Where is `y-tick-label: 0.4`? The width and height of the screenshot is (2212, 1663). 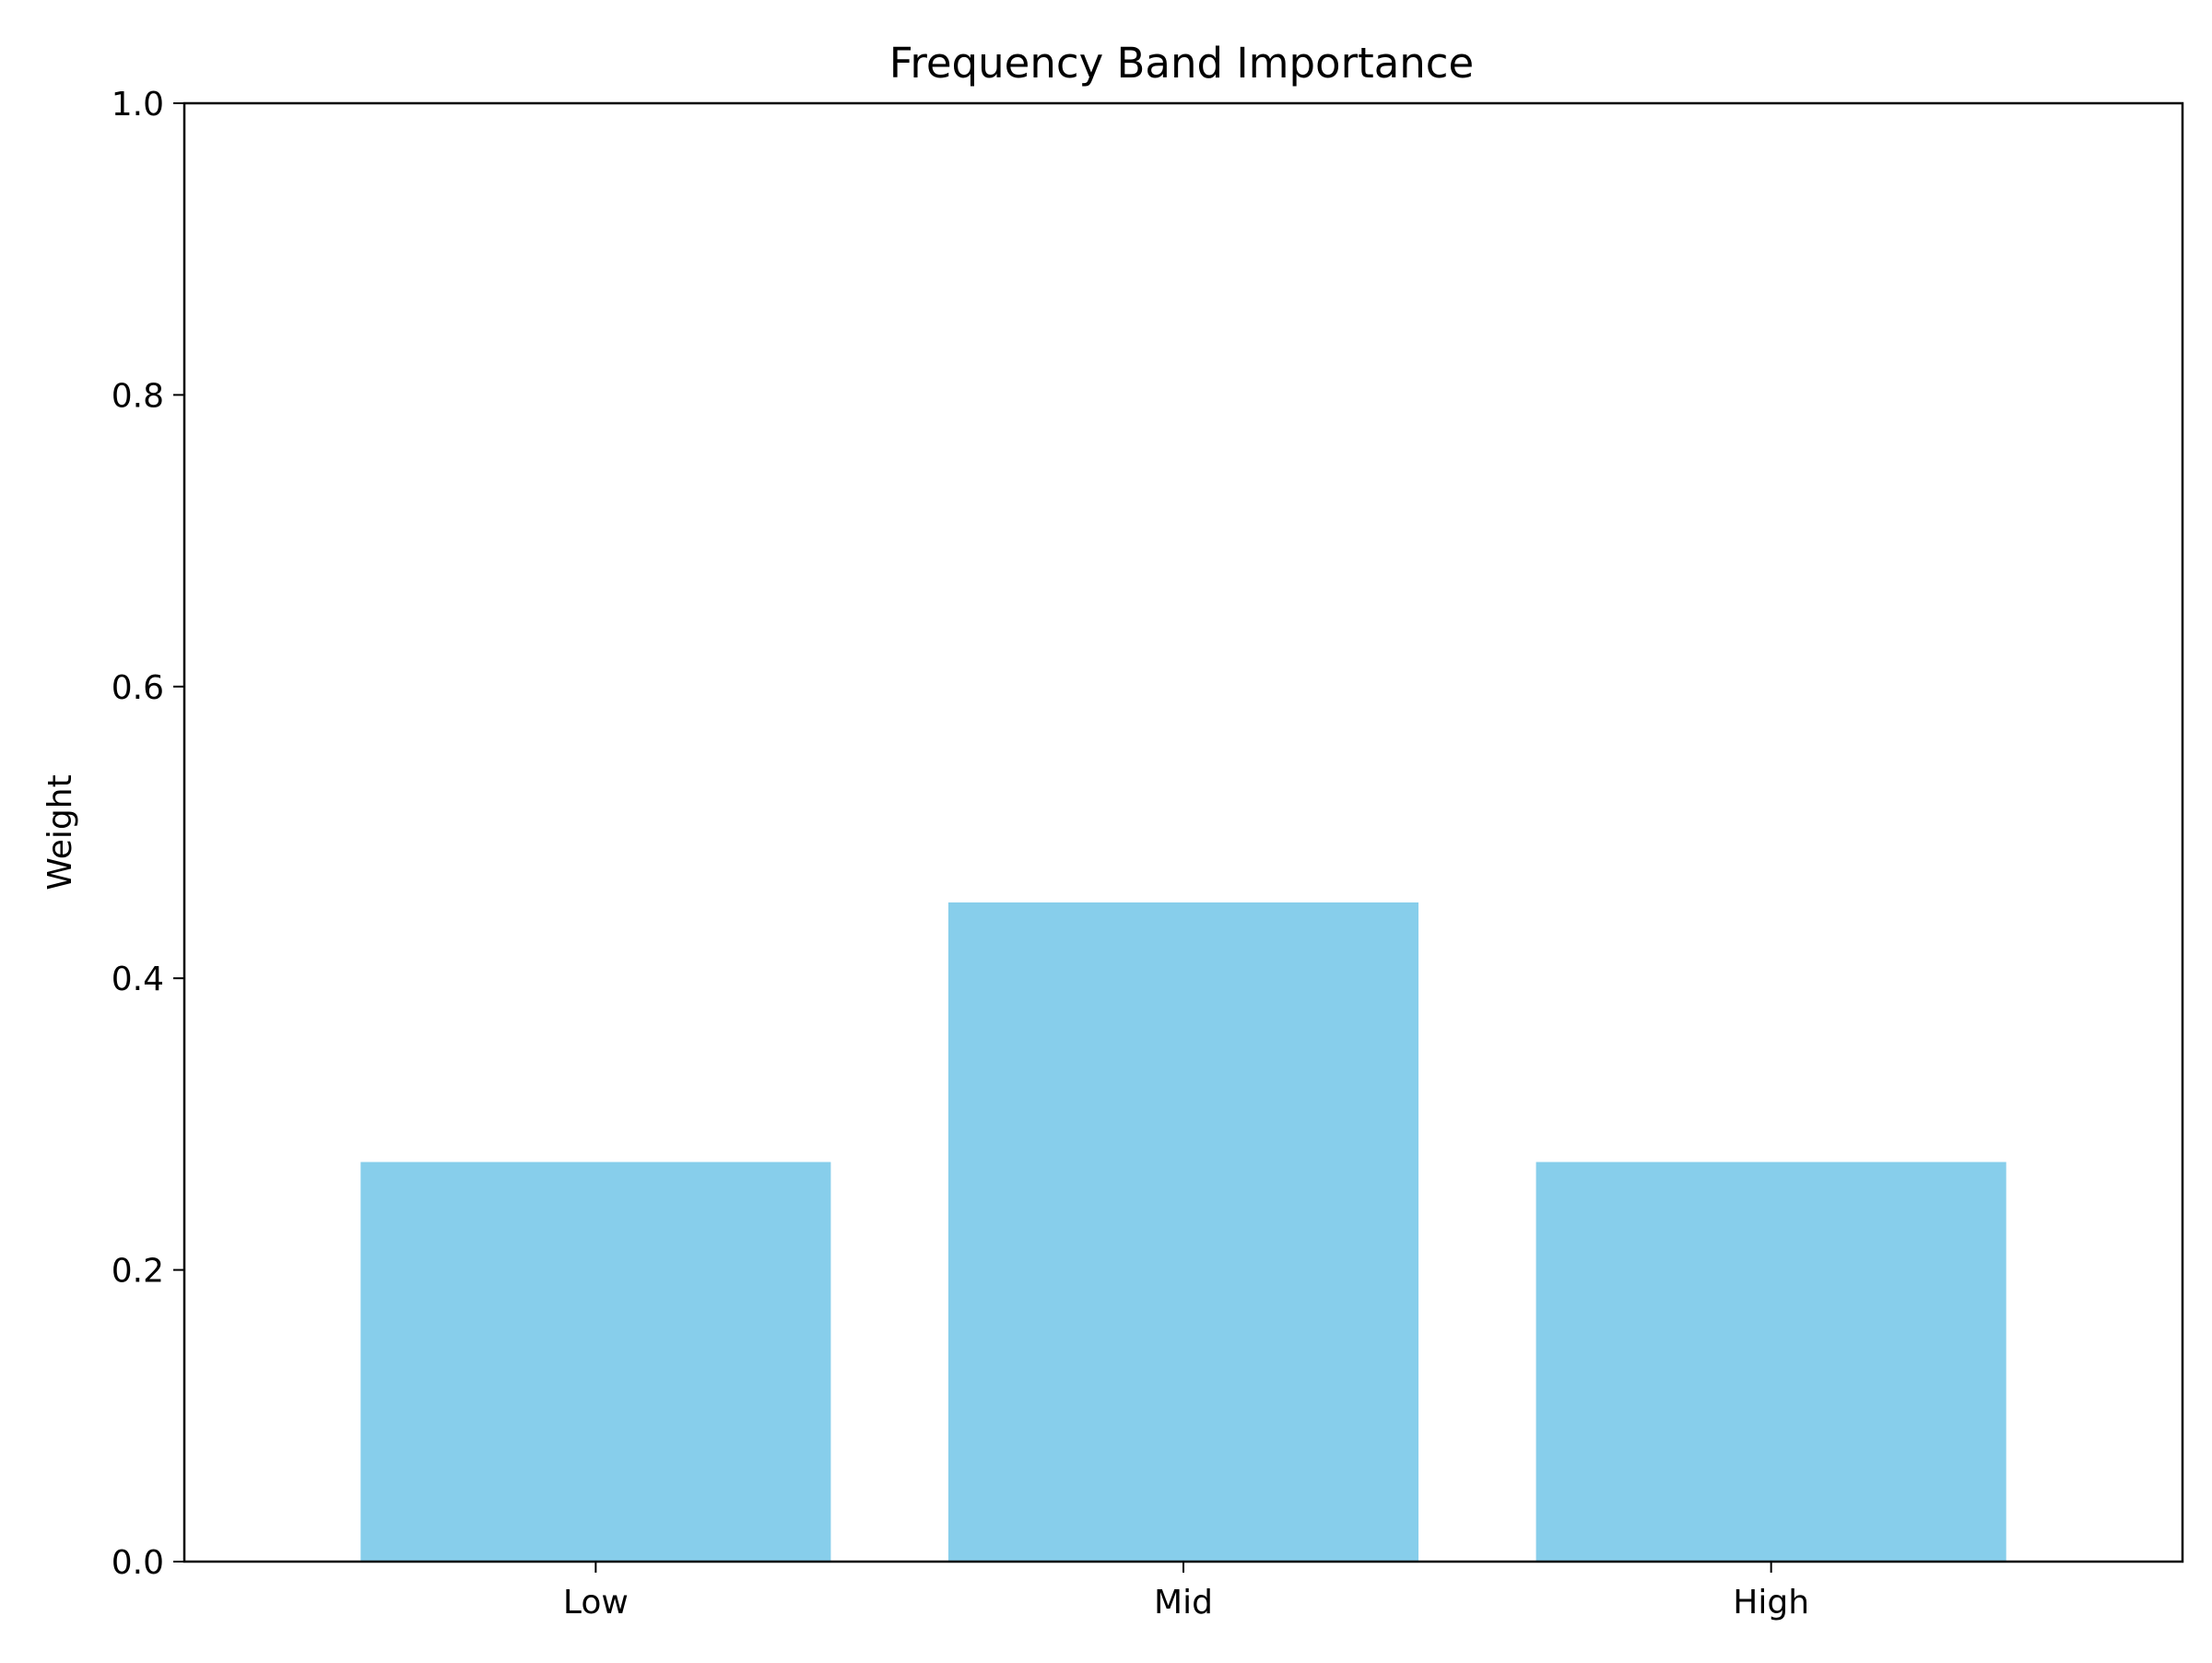
y-tick-label: 0.4 is located at coordinates (138, 979).